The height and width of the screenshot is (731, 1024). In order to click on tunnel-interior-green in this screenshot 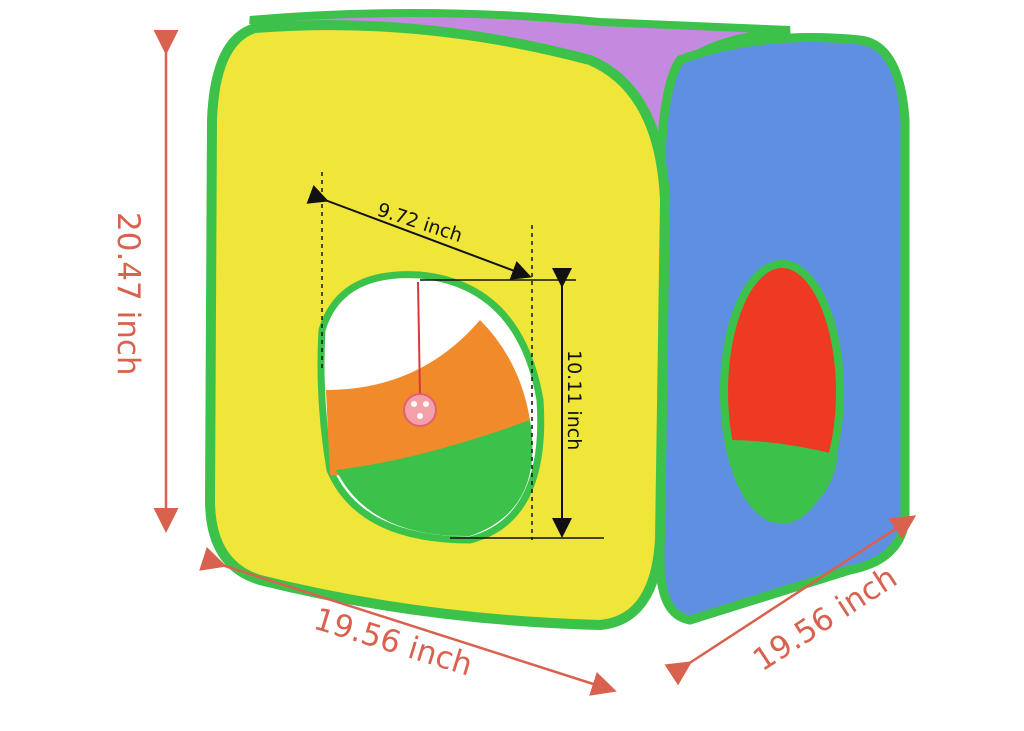, I will do `click(434, 478)`.